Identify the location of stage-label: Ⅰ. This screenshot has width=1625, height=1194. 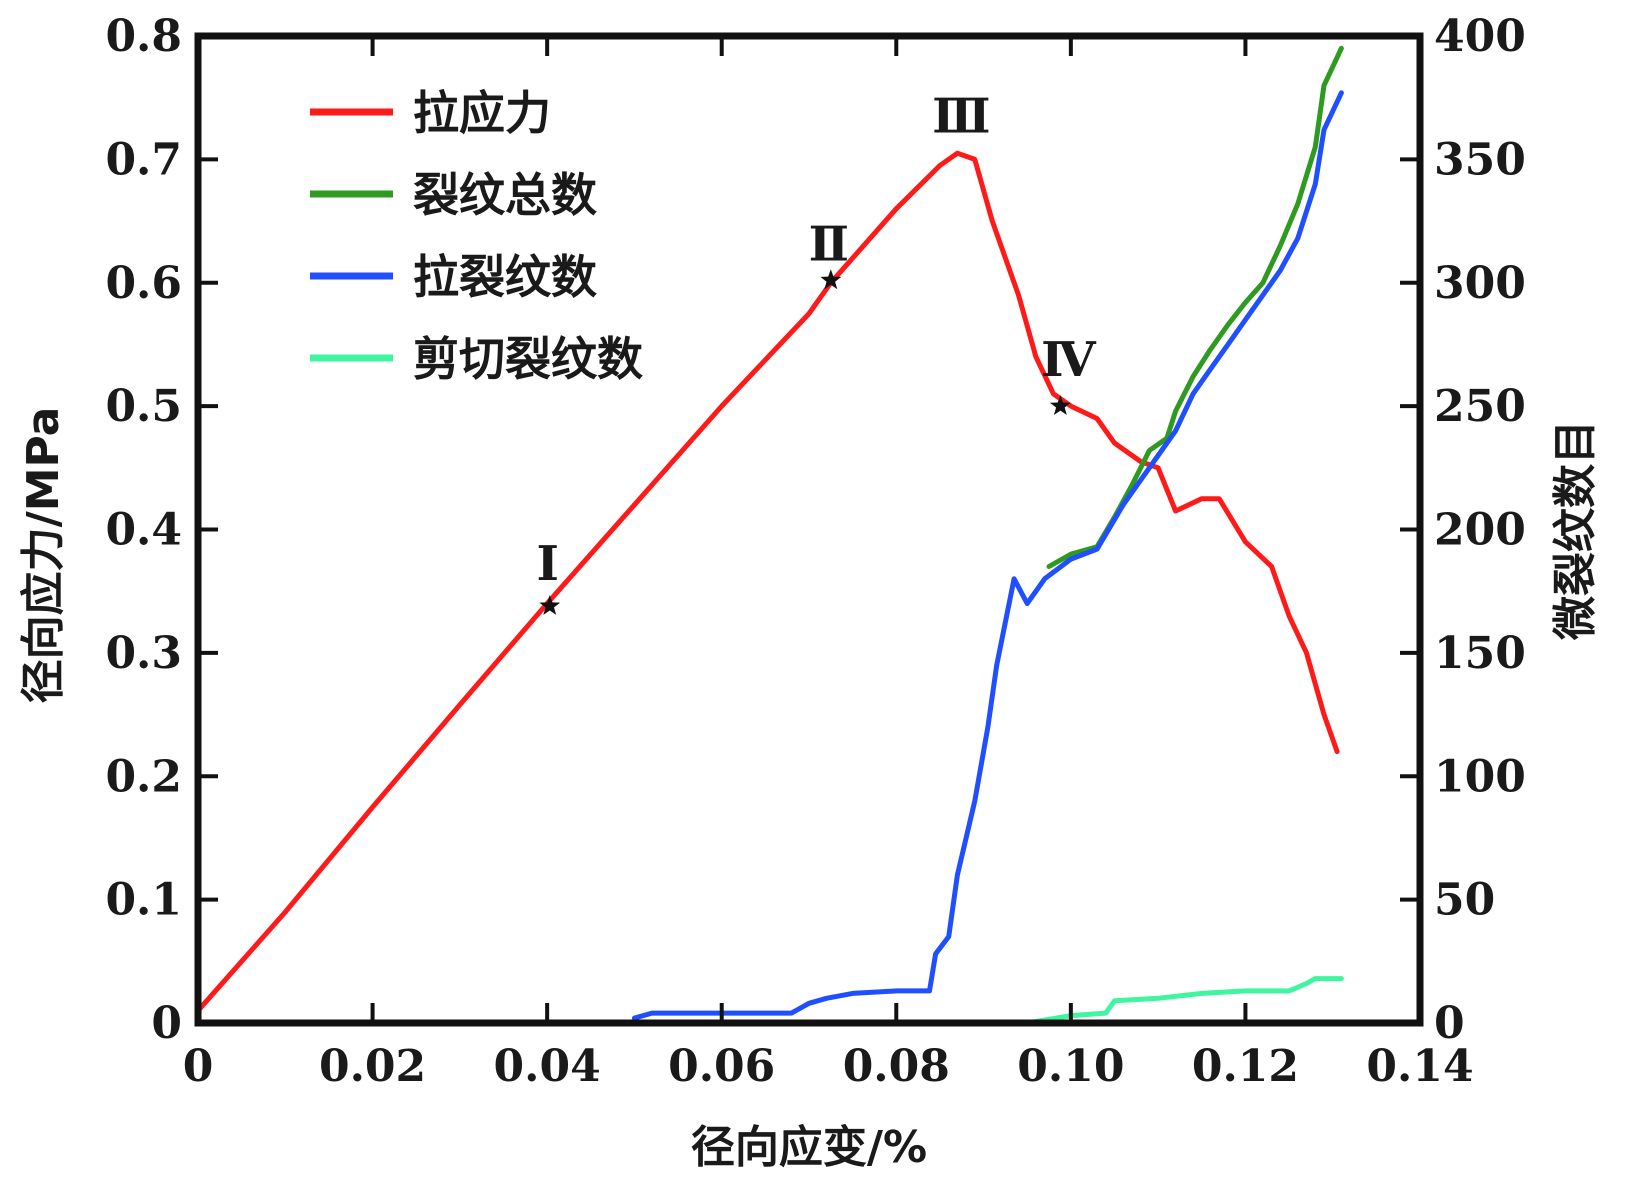
(548, 564).